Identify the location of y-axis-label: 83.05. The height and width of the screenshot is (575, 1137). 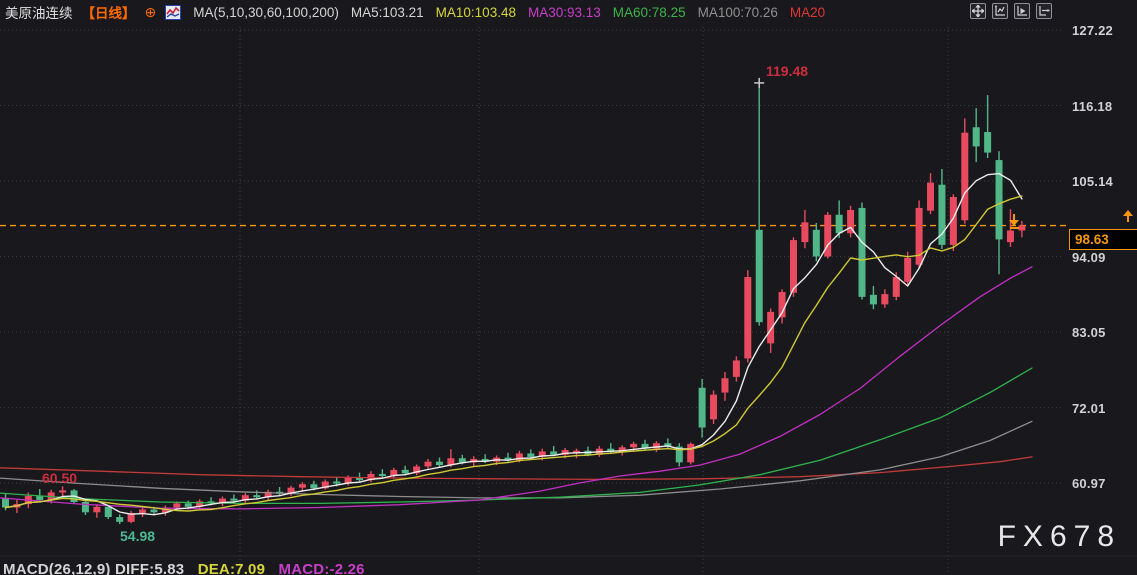
(1089, 333).